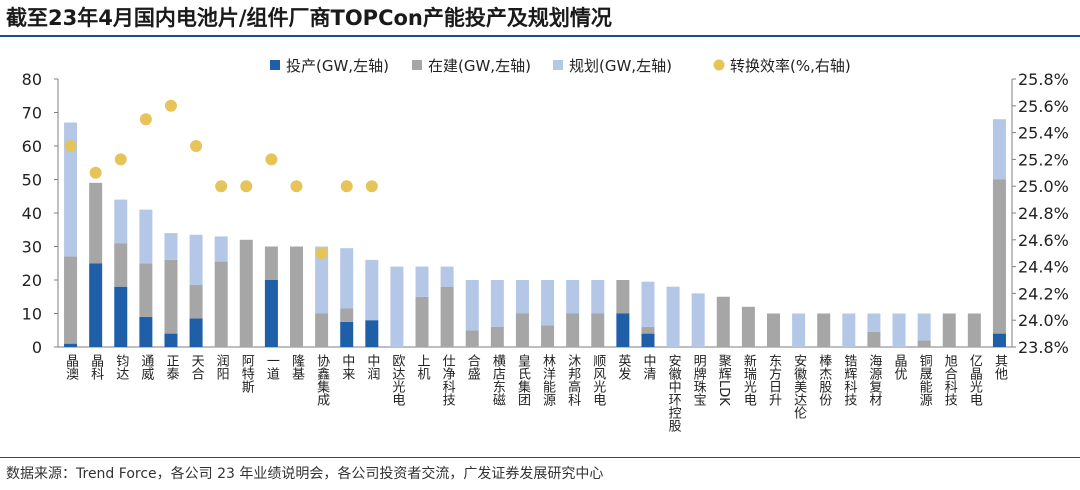 This screenshot has width=1080, height=490. I want to click on x-tick-label: 协鑫集成, so click(322, 380).